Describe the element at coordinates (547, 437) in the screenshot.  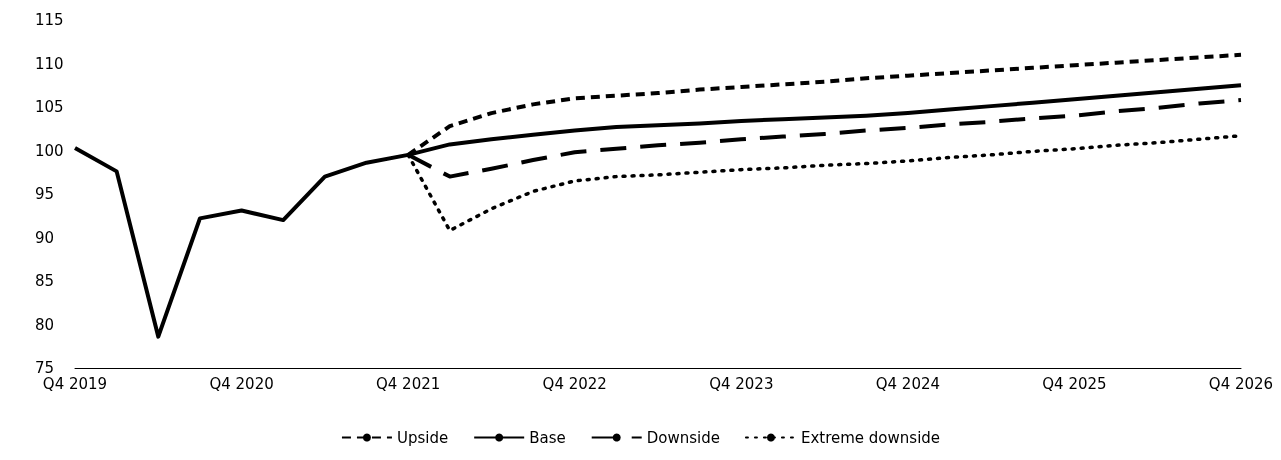
I see `legend-label: Base` at that location.